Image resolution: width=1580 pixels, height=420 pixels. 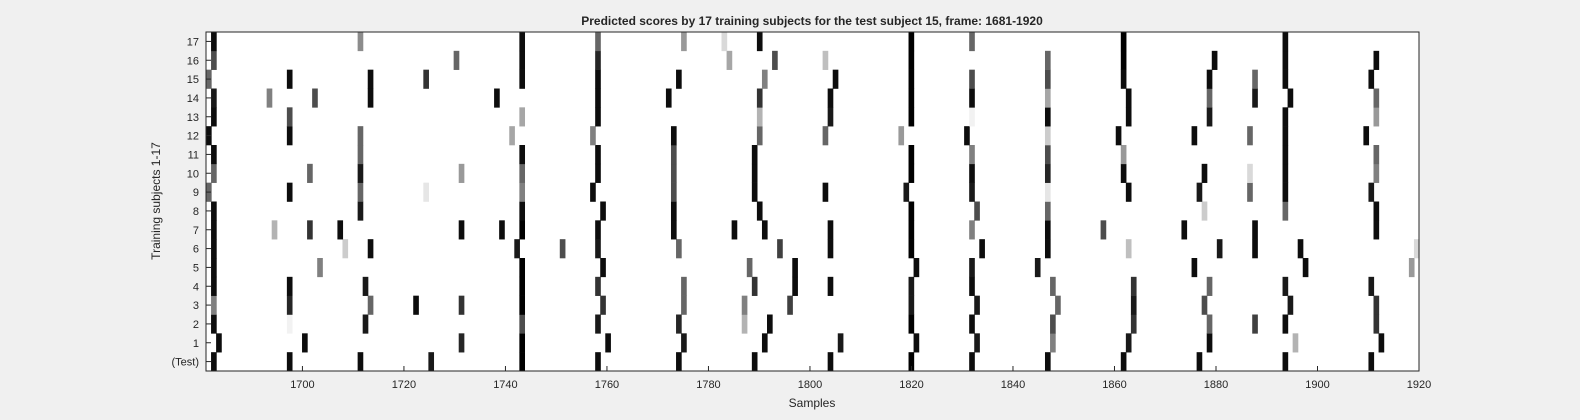 What do you see at coordinates (302, 385) in the screenshot?
I see `x-tick-label: 1700` at bounding box center [302, 385].